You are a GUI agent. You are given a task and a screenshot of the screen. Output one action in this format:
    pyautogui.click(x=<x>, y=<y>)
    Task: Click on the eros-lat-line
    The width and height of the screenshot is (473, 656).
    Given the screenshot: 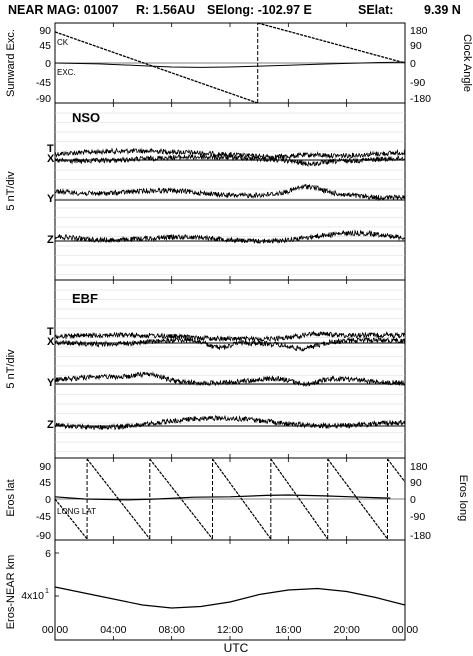 What is the action you would take?
    pyautogui.click(x=222, y=497)
    